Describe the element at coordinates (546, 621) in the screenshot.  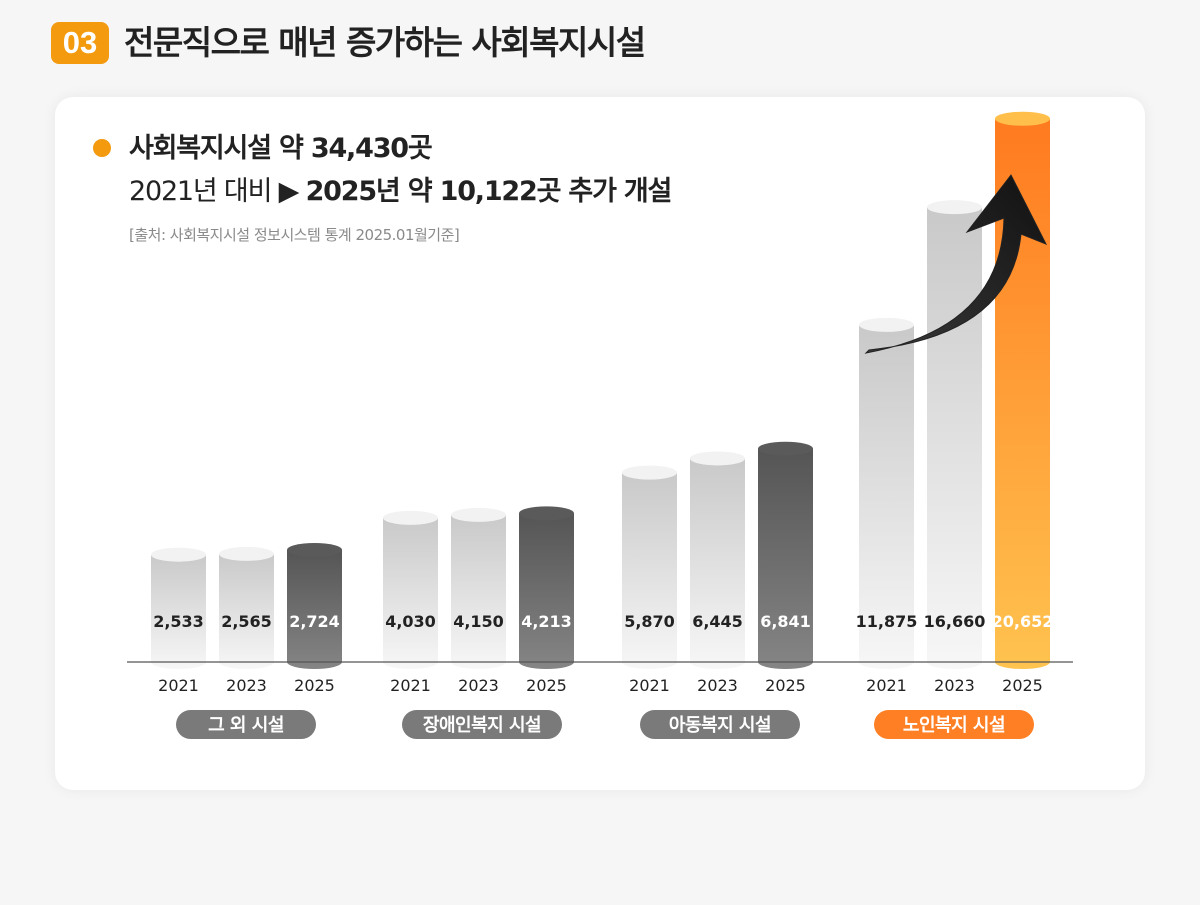
I see `value-label: 4,213` at that location.